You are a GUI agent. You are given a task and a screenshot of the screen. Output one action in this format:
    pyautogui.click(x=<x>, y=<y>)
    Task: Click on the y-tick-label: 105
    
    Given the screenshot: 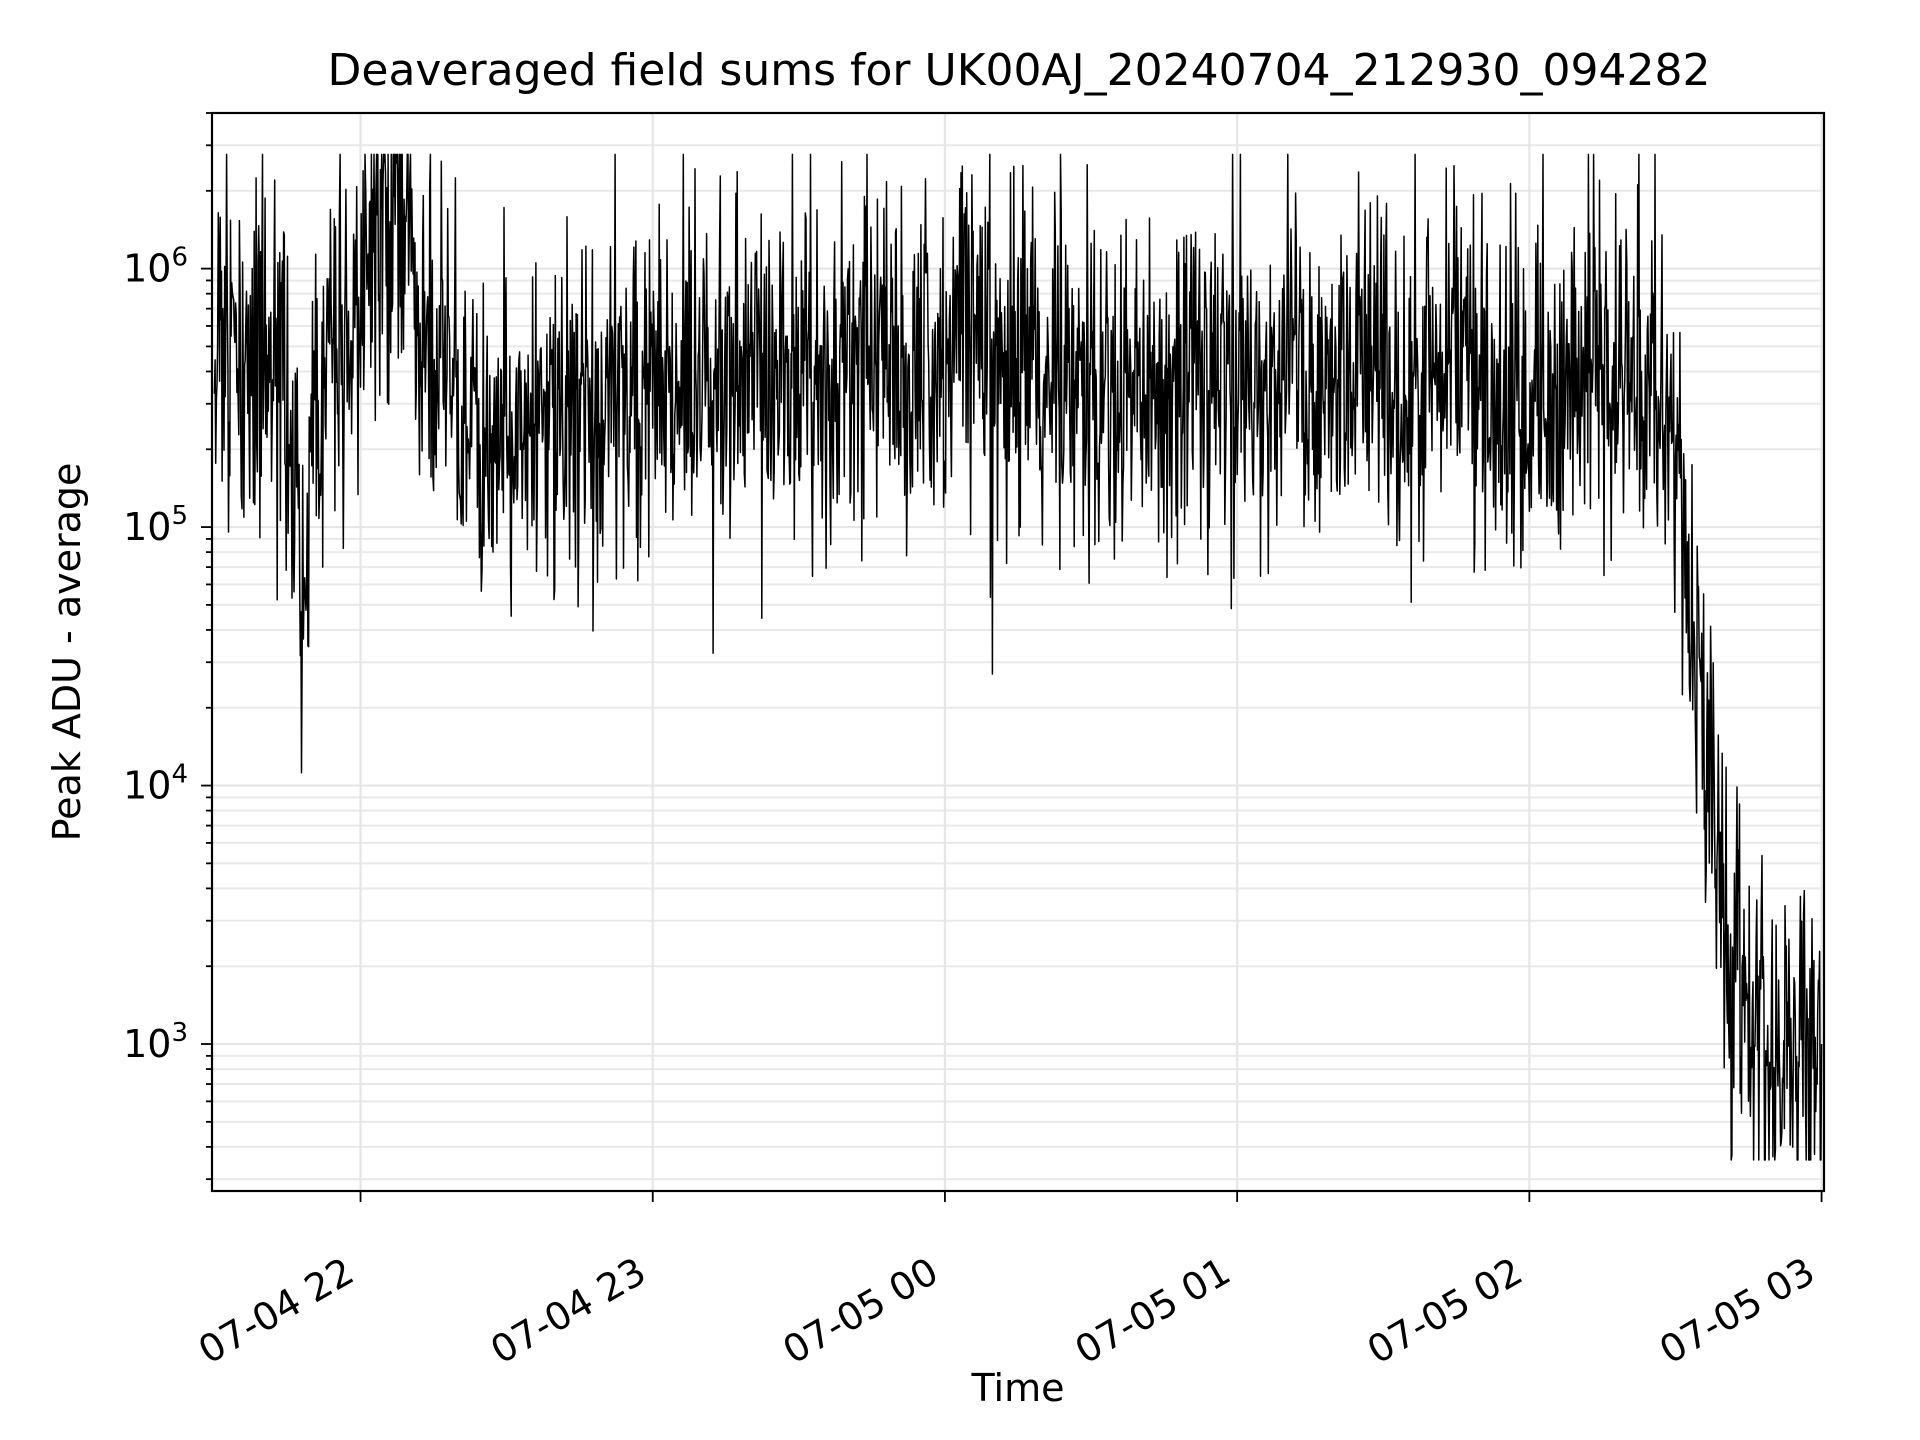 What is the action you would take?
    pyautogui.click(x=155, y=525)
    